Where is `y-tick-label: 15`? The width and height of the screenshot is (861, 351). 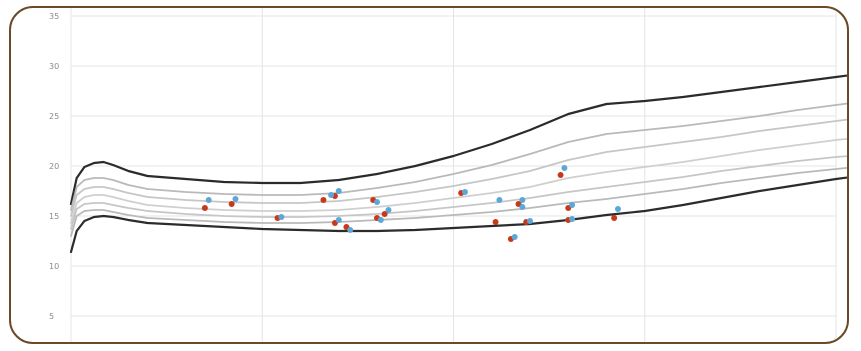
y-tick-label: 15 is located at coordinates (54, 216).